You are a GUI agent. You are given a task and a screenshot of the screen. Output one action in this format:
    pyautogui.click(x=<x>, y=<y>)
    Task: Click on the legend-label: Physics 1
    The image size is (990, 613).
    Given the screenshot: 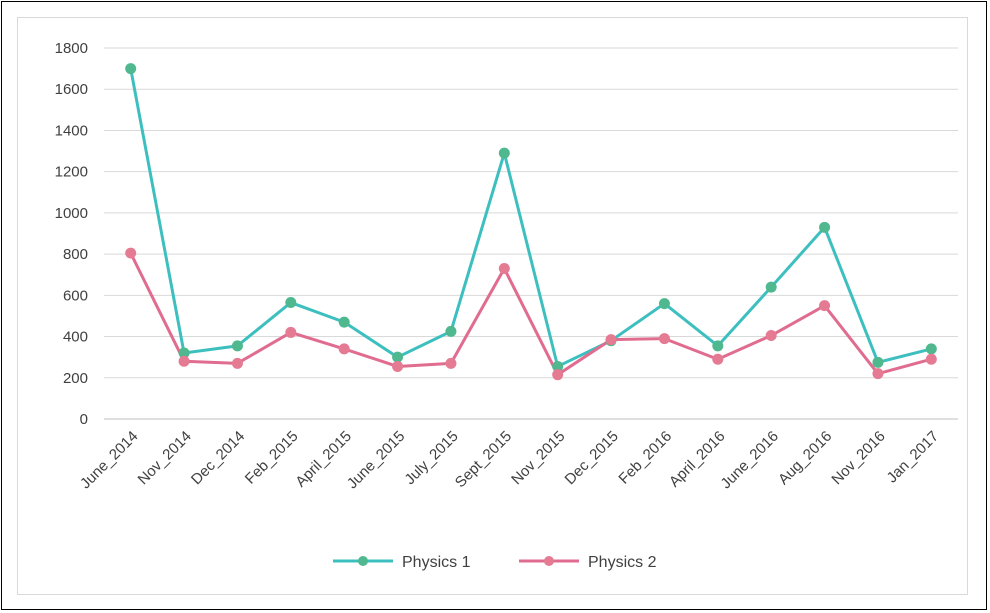 What is the action you would take?
    pyautogui.click(x=436, y=562)
    